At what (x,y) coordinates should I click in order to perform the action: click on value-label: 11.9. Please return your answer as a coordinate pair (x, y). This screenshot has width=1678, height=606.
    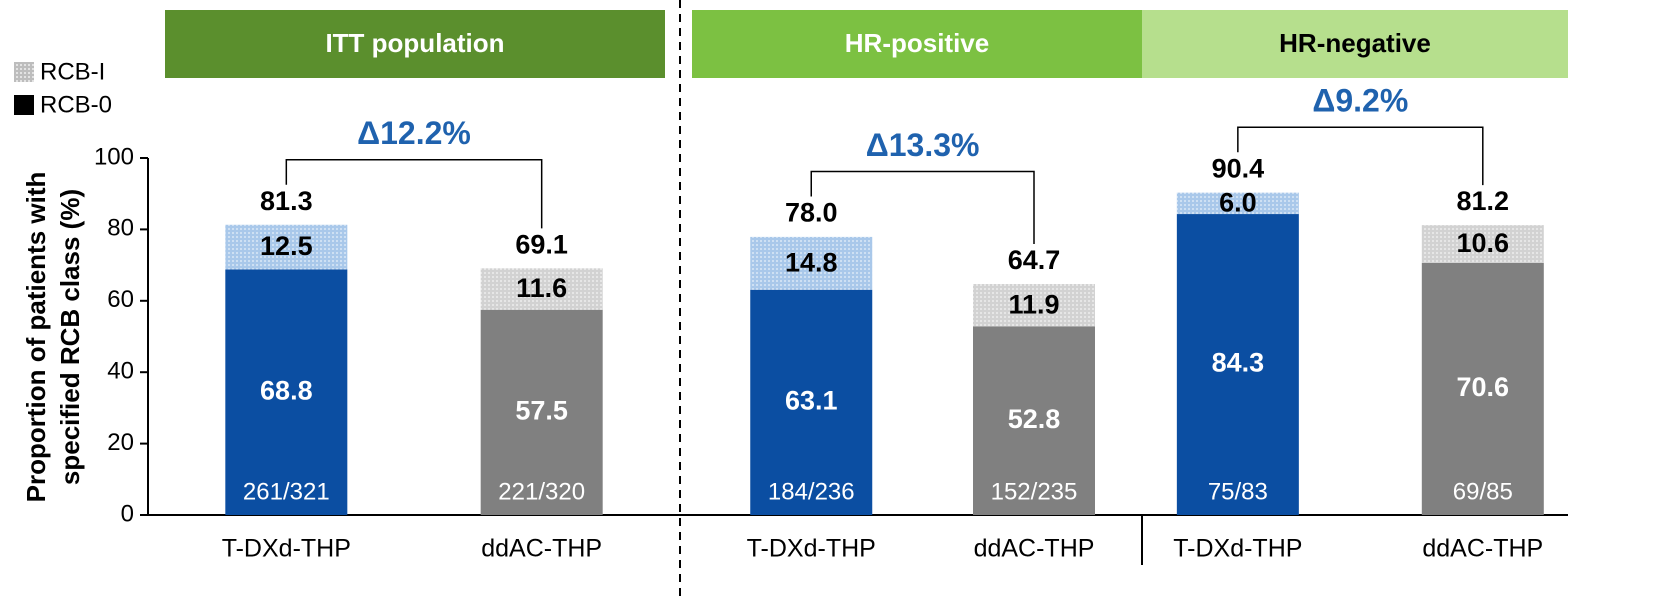
    Looking at the image, I should click on (1033, 304).